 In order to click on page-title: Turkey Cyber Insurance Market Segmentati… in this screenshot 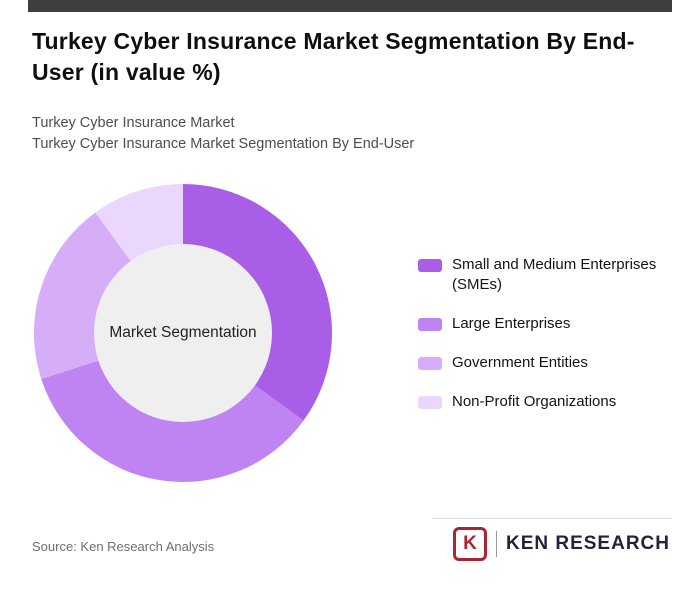, I will do `click(333, 56)`.